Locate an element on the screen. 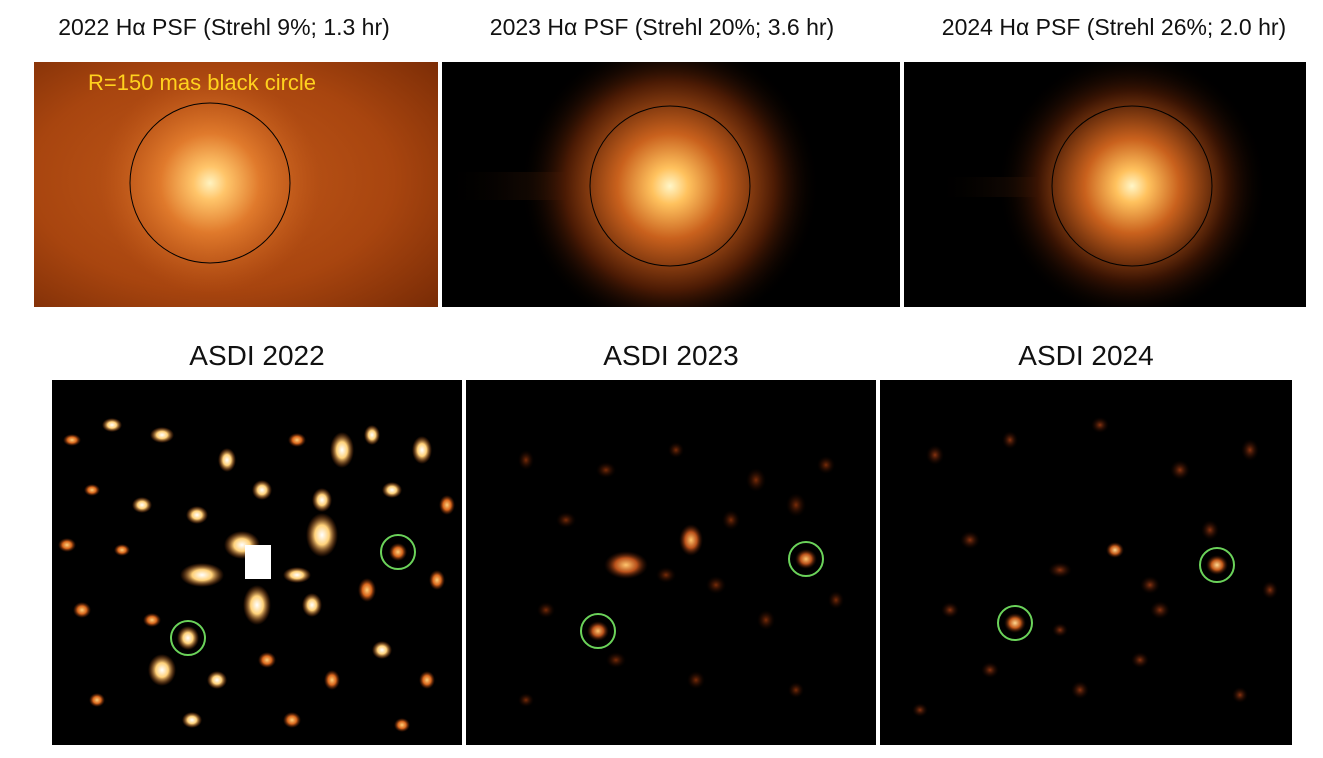 This screenshot has height=758, width=1323. psf-2024-image is located at coordinates (1105, 184).